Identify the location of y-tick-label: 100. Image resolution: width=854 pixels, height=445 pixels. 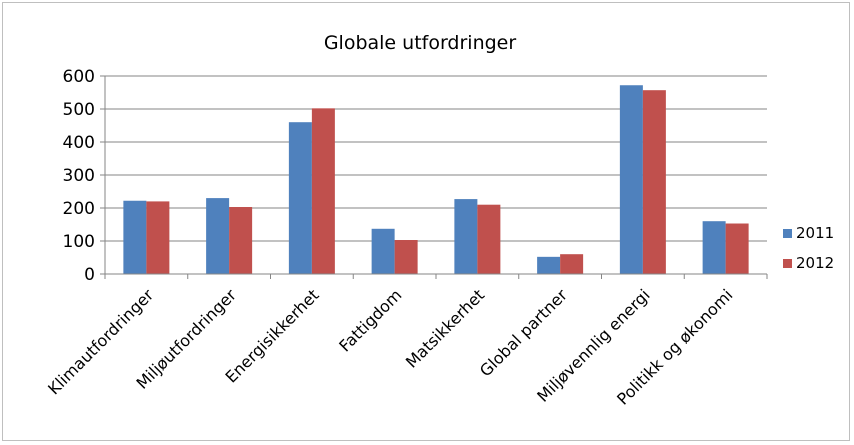
(79, 242).